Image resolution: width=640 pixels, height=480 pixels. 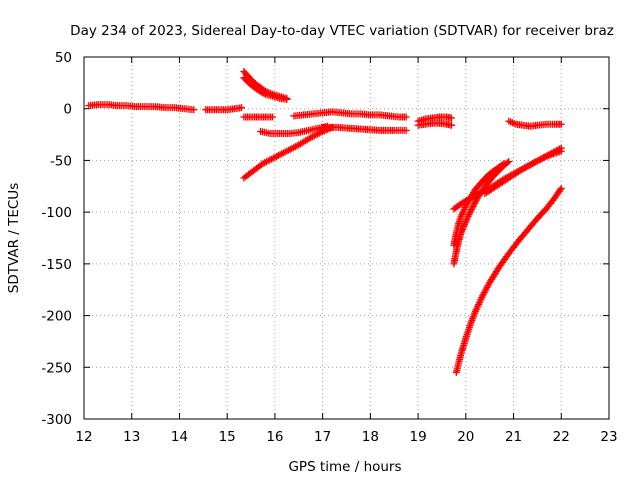 What do you see at coordinates (56, 317) in the screenshot?
I see `y-tick-label: -200` at bounding box center [56, 317].